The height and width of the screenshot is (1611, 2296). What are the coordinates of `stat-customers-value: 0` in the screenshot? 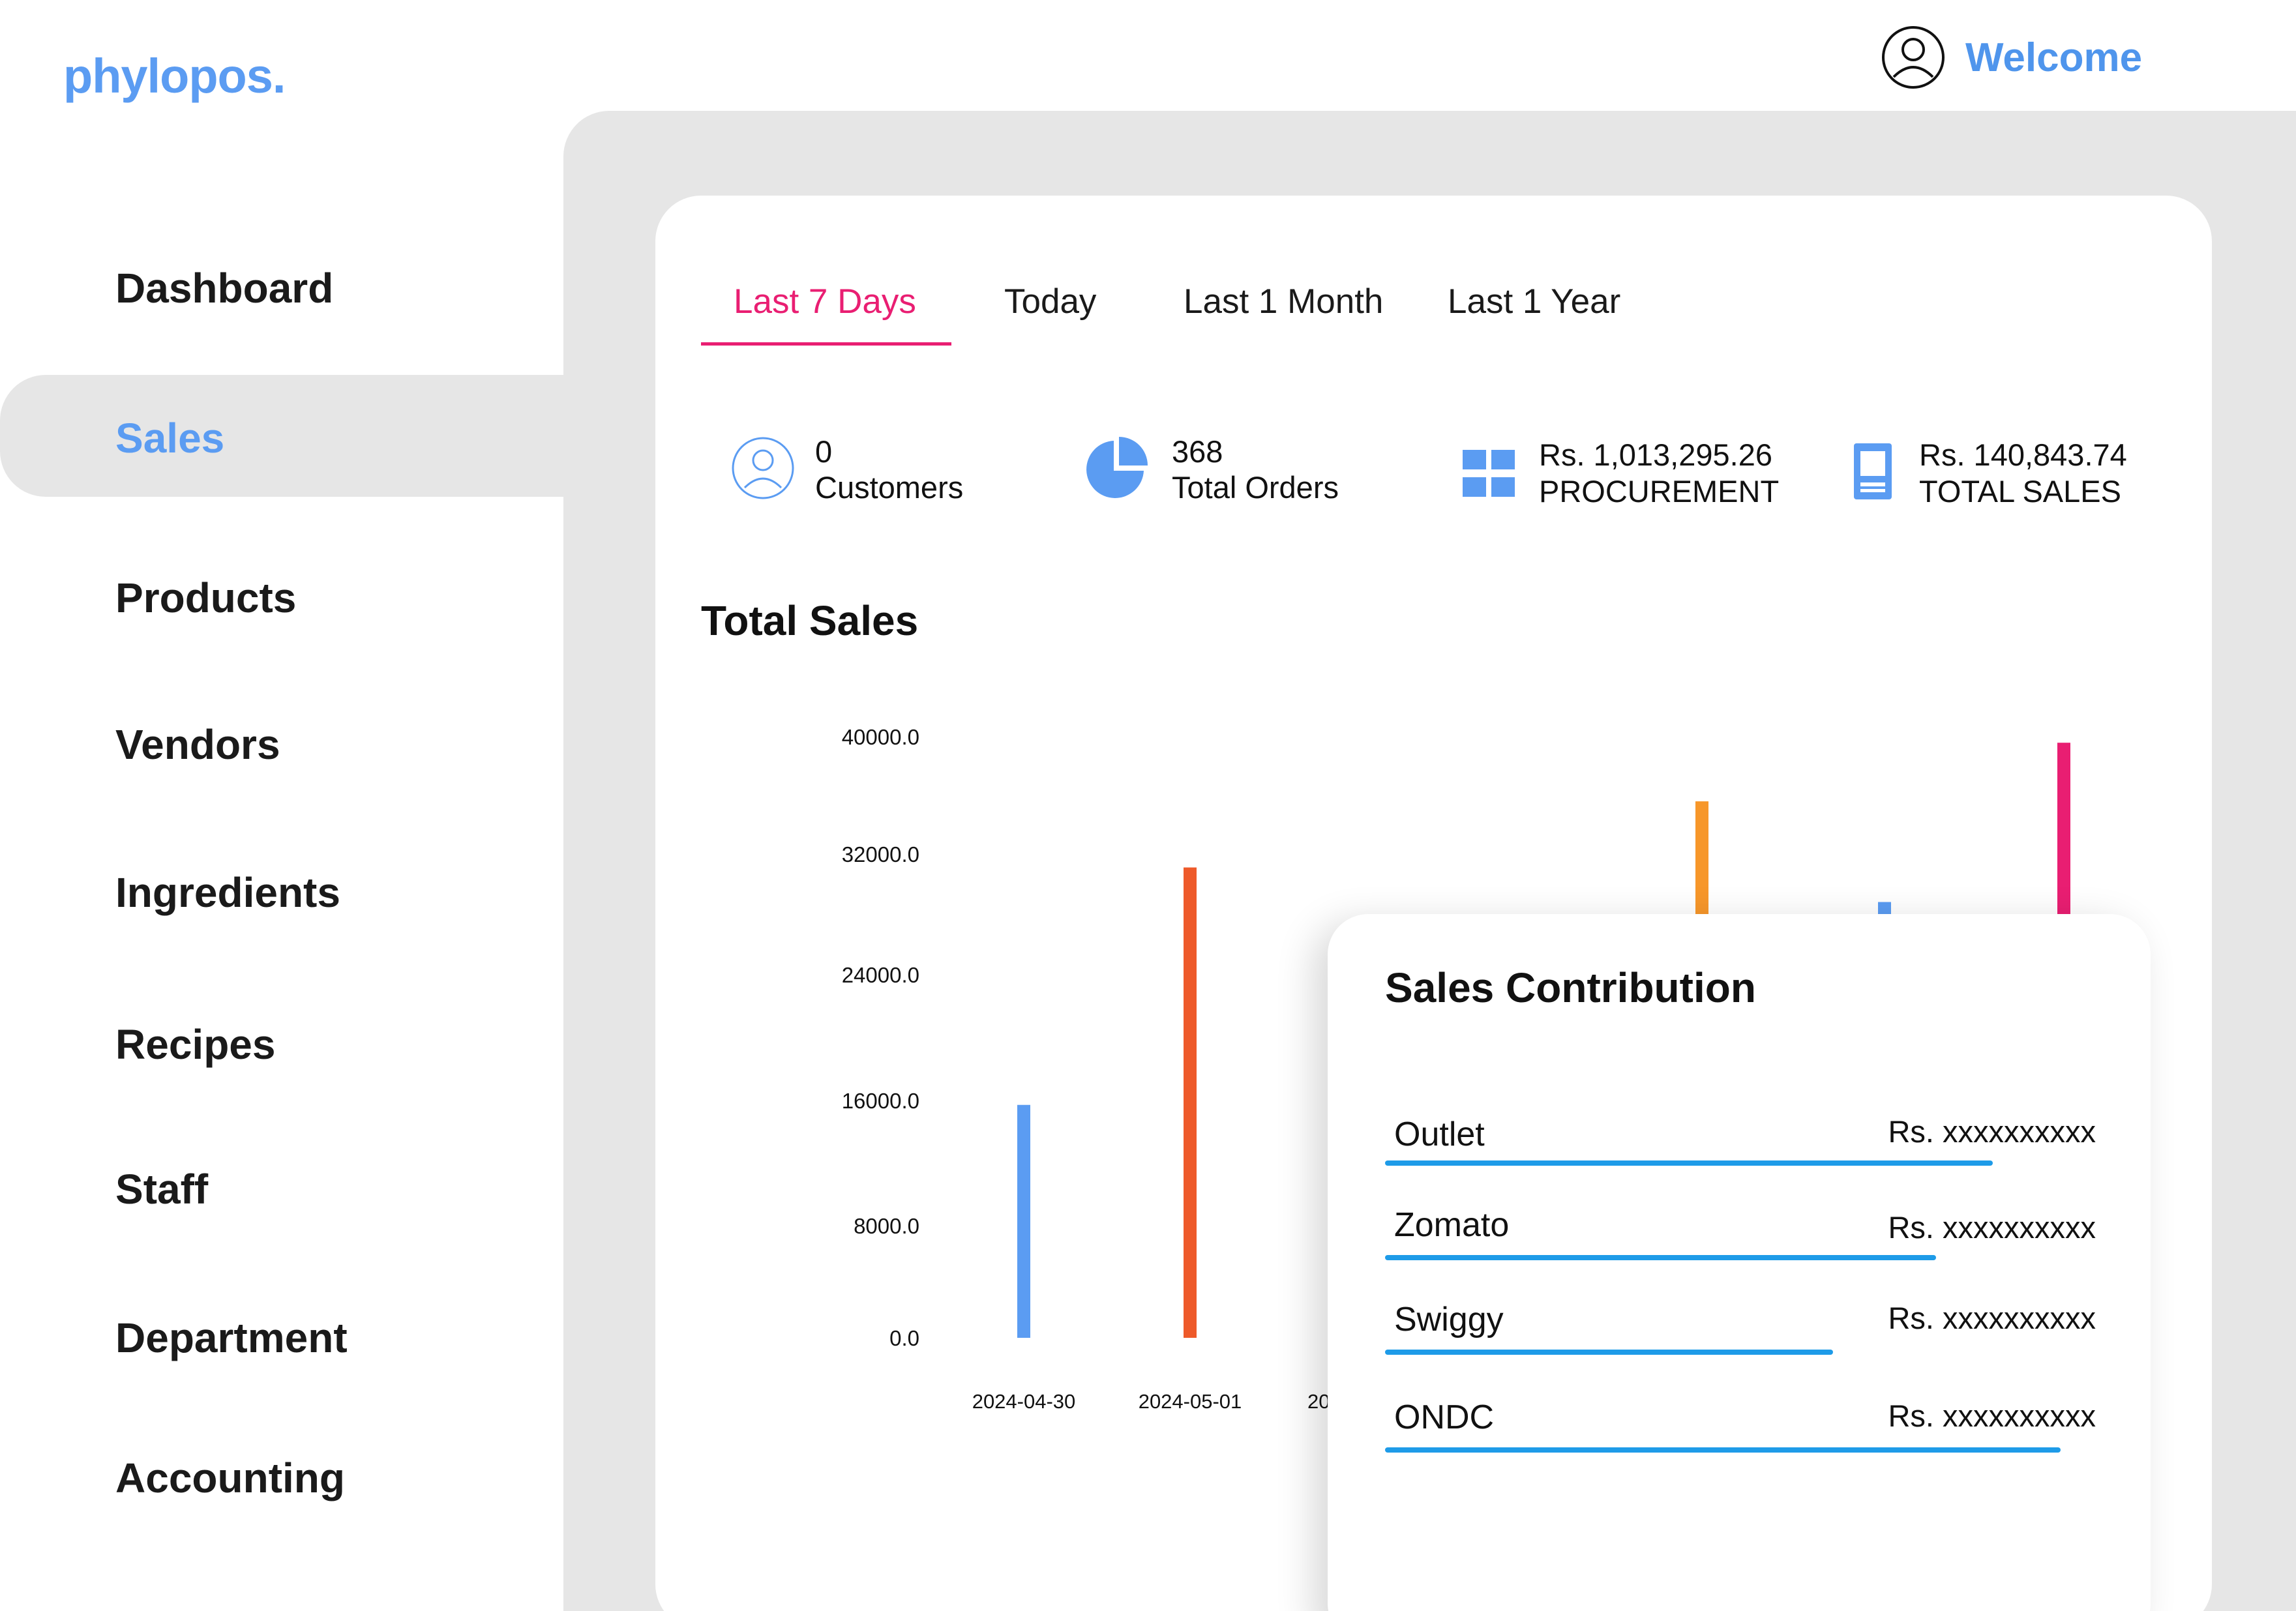 It's located at (824, 452).